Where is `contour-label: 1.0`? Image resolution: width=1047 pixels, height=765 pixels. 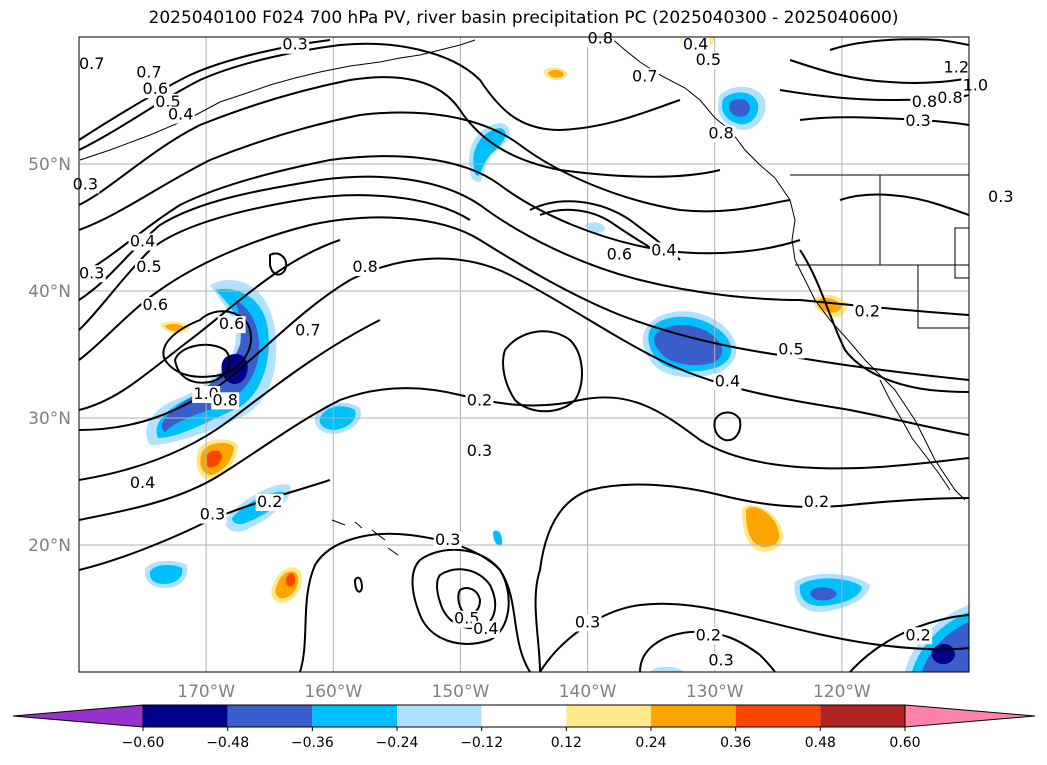 contour-label: 1.0 is located at coordinates (975, 84).